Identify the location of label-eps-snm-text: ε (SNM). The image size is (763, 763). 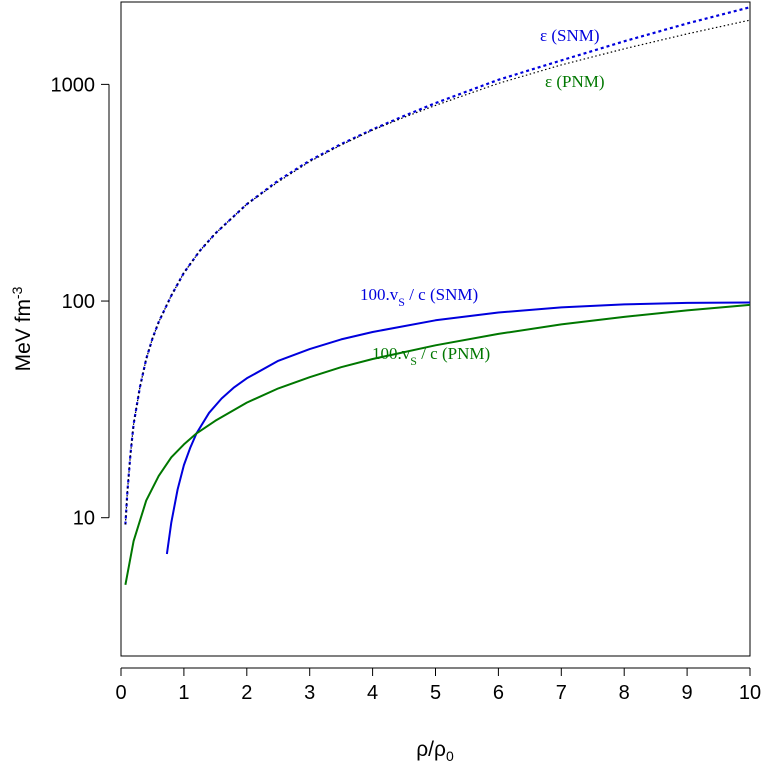
(570, 35).